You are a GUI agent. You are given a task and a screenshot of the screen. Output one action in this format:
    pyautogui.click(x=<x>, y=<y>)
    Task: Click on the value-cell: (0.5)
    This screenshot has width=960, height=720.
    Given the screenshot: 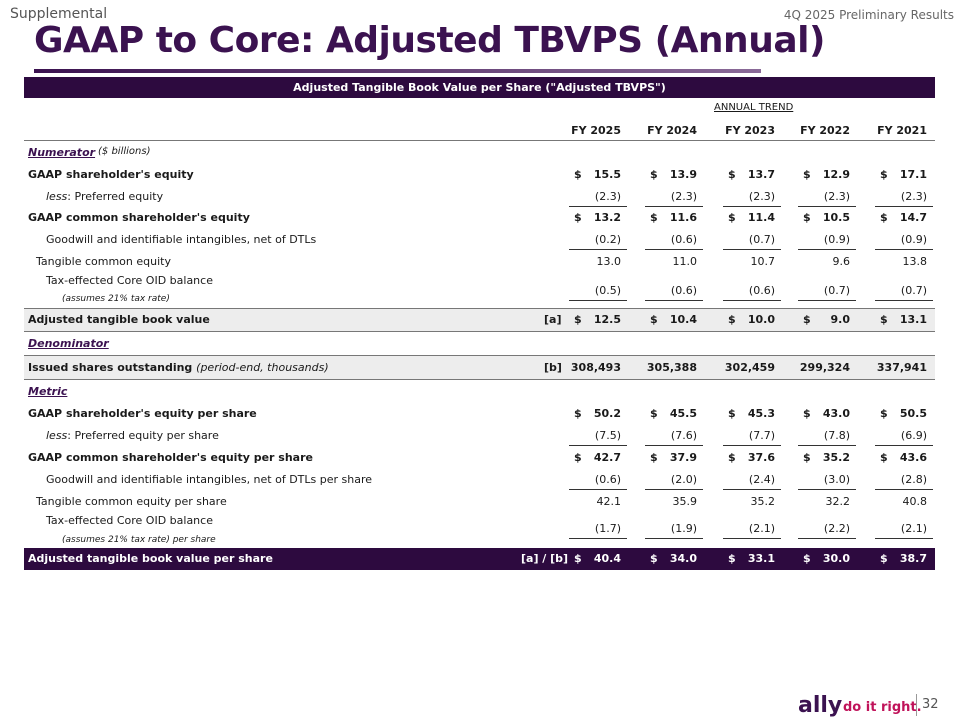 What is the action you would take?
    pyautogui.click(x=607, y=290)
    